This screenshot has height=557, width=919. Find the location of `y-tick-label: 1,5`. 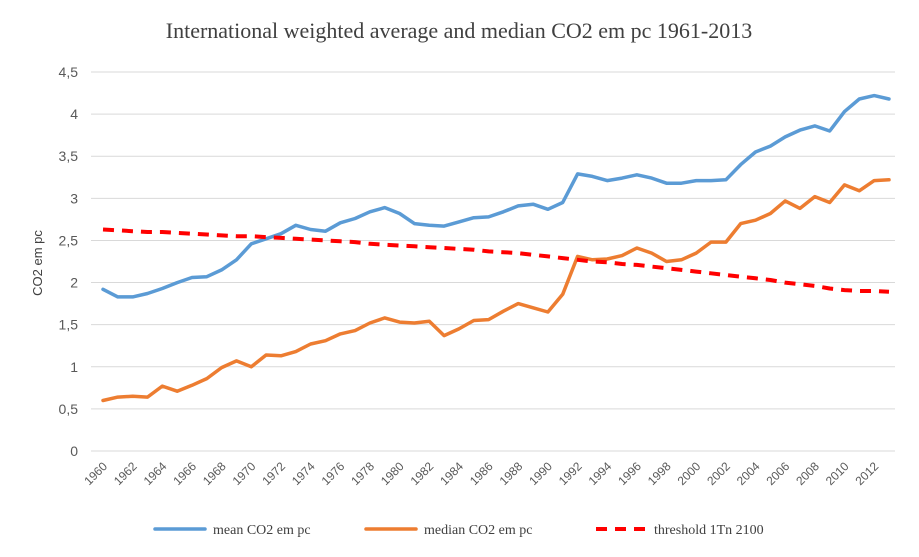

y-tick-label: 1,5 is located at coordinates (69, 325).